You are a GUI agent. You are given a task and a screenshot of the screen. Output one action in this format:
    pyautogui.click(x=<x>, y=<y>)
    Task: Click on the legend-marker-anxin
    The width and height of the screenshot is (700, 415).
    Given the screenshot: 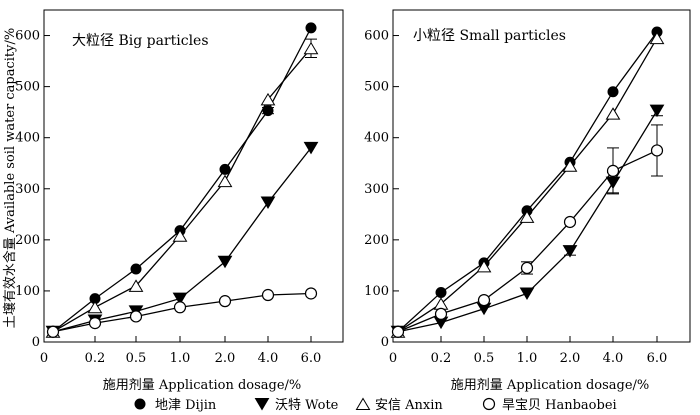 What is the action you would take?
    pyautogui.click(x=363, y=403)
    